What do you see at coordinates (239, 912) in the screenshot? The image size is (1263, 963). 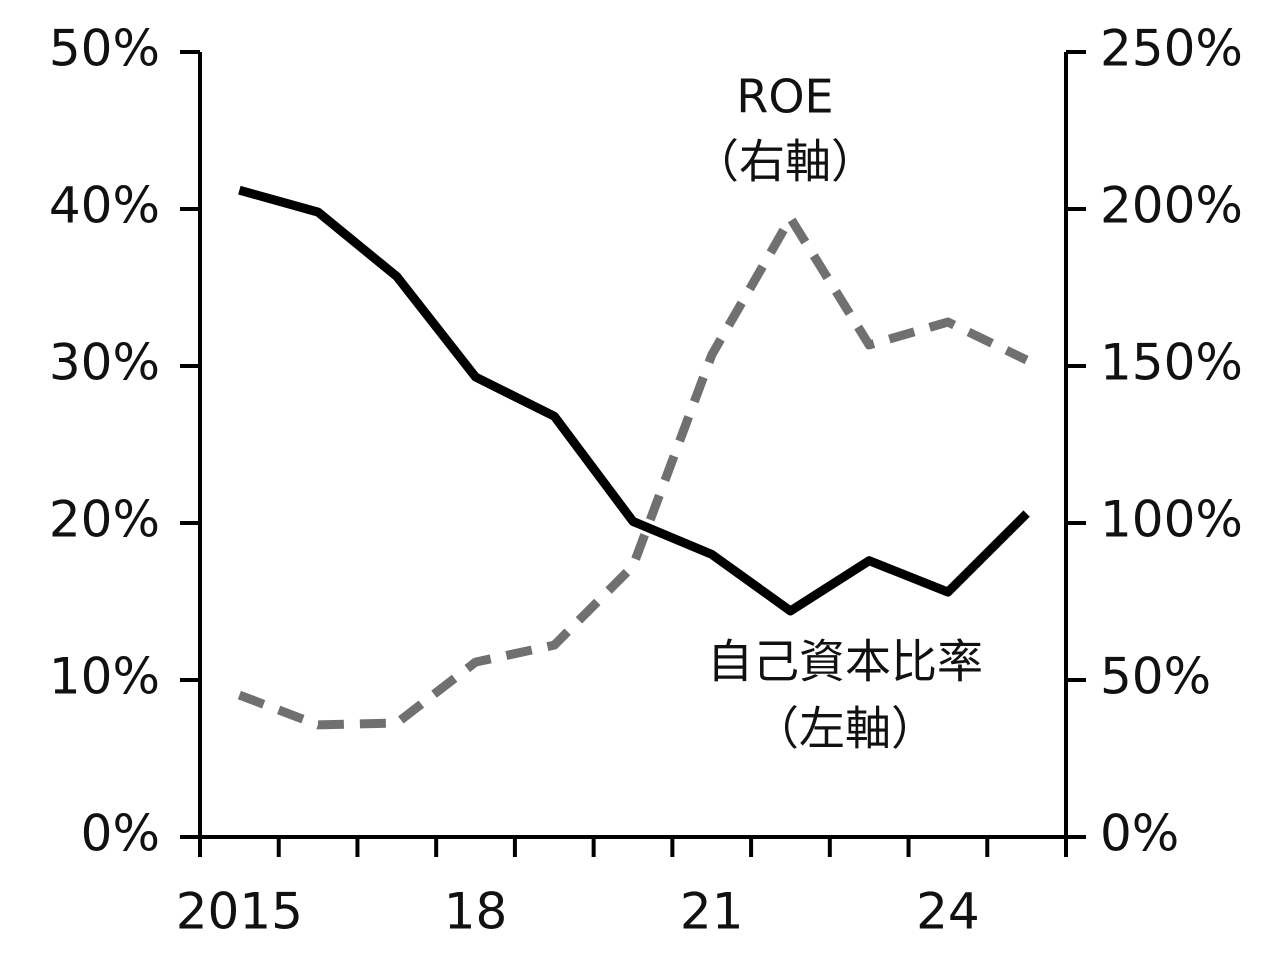 I see `x-tick-label: 2015` at bounding box center [239, 912].